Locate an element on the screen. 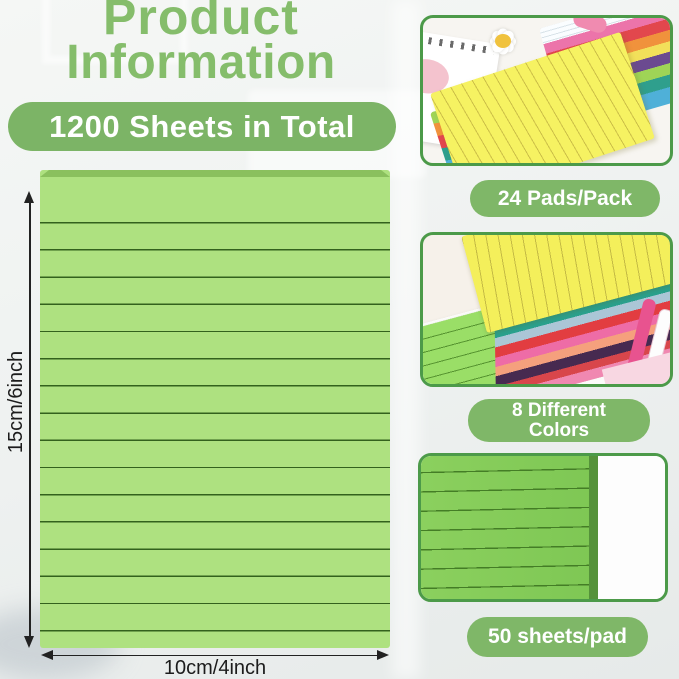 The image size is (679, 679). feature-label-sheets-per-pad: 50 sheets/pad is located at coordinates (557, 637).